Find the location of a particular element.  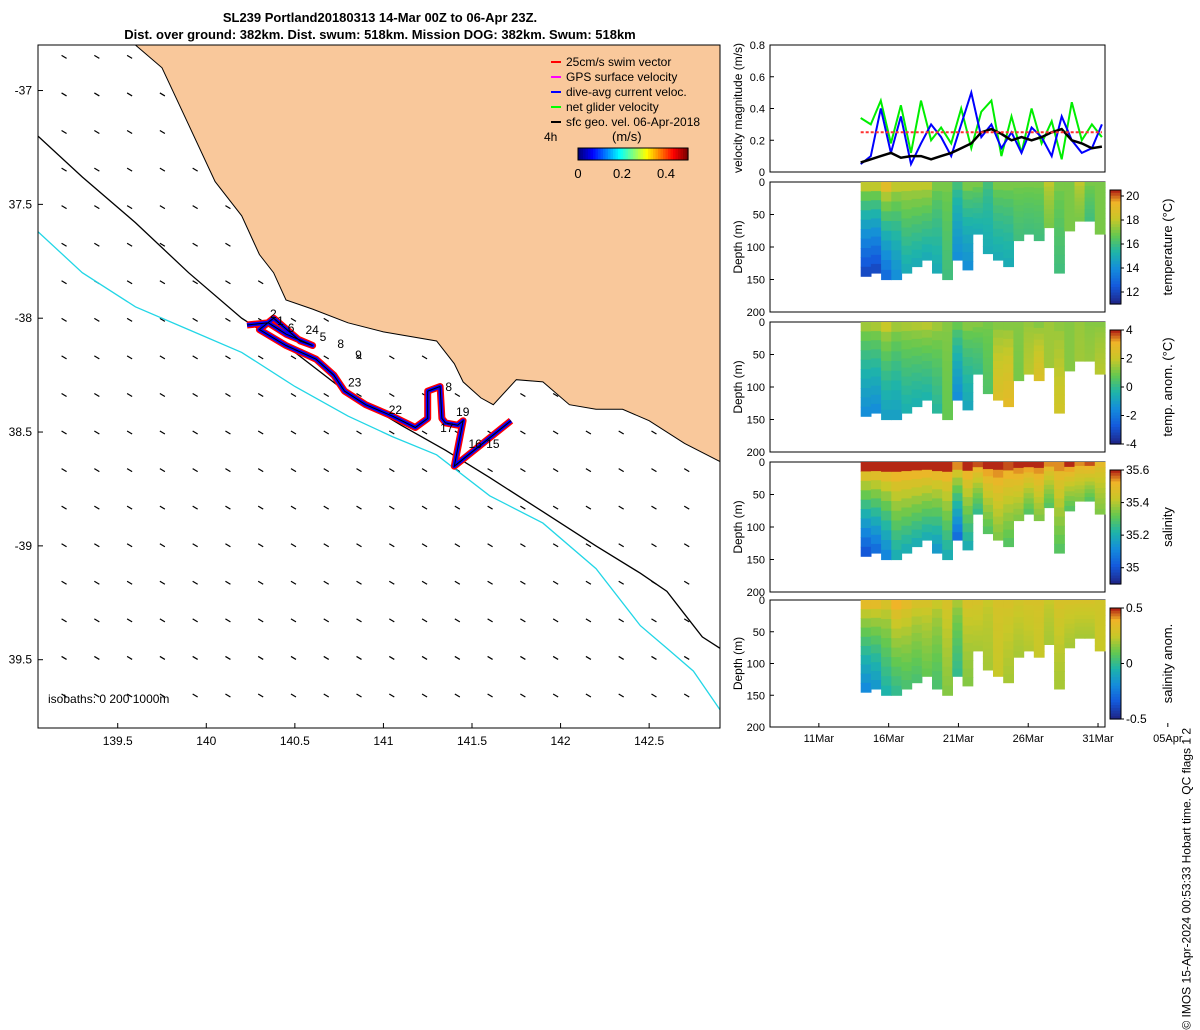

isobaths-label: isobaths: 0 200 1000m is located at coordinates (108, 699).